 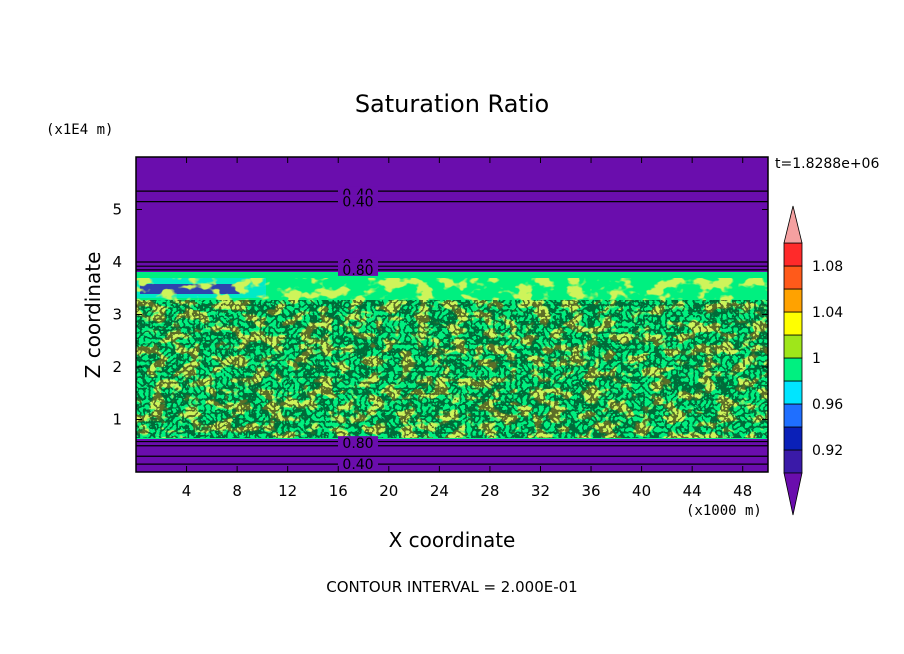 I want to click on y-tick-label: 4, so click(x=117, y=262).